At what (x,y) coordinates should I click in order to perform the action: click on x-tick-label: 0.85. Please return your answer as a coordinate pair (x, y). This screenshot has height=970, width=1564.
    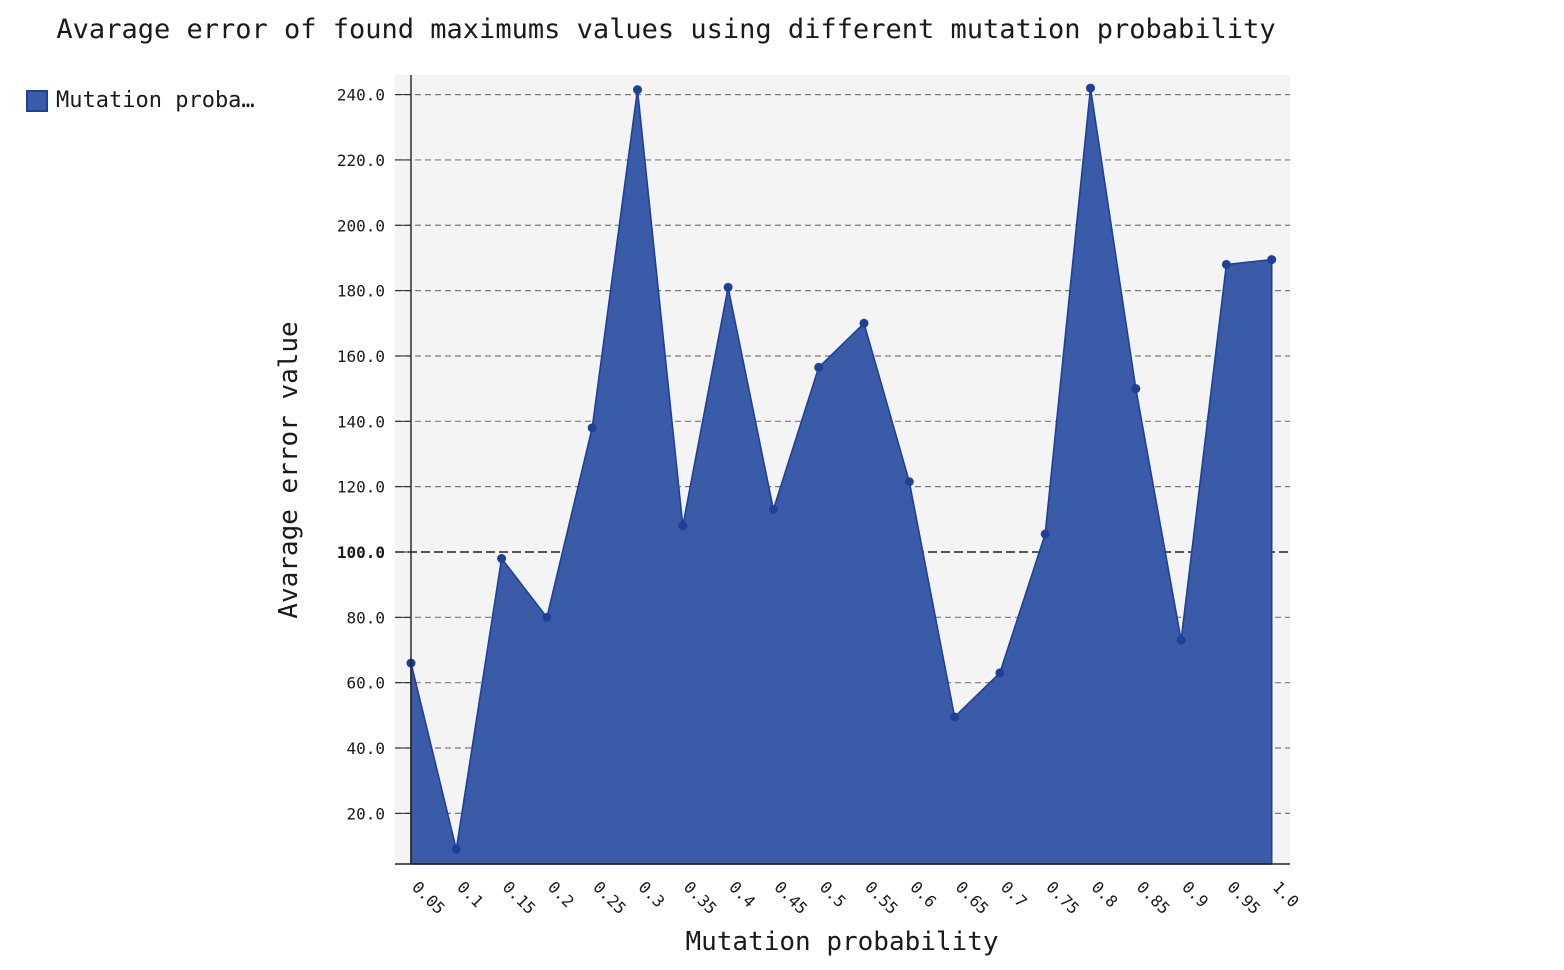
    Looking at the image, I should click on (1153, 897).